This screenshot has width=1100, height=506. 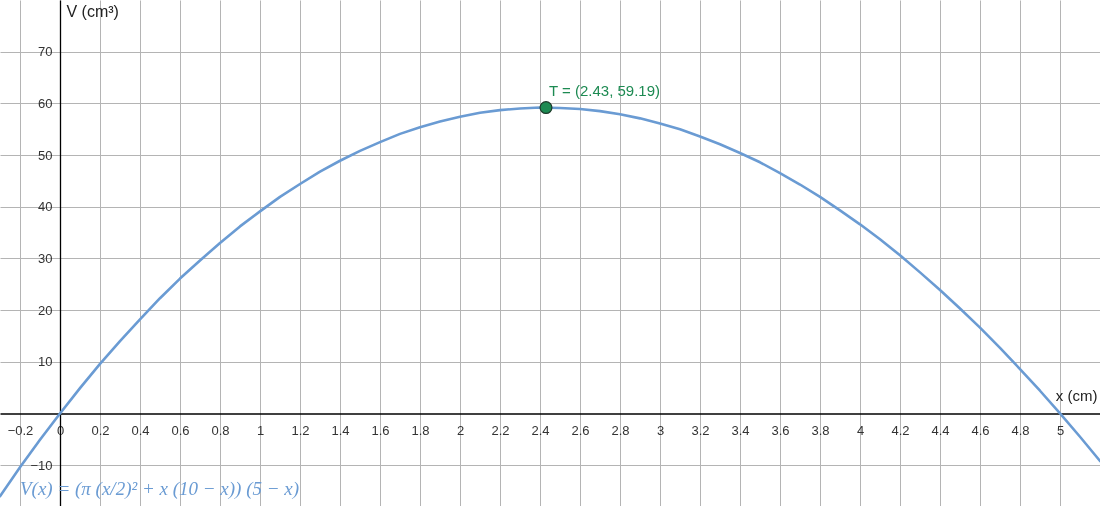 I want to click on y-tick-label: 50, so click(x=45, y=155).